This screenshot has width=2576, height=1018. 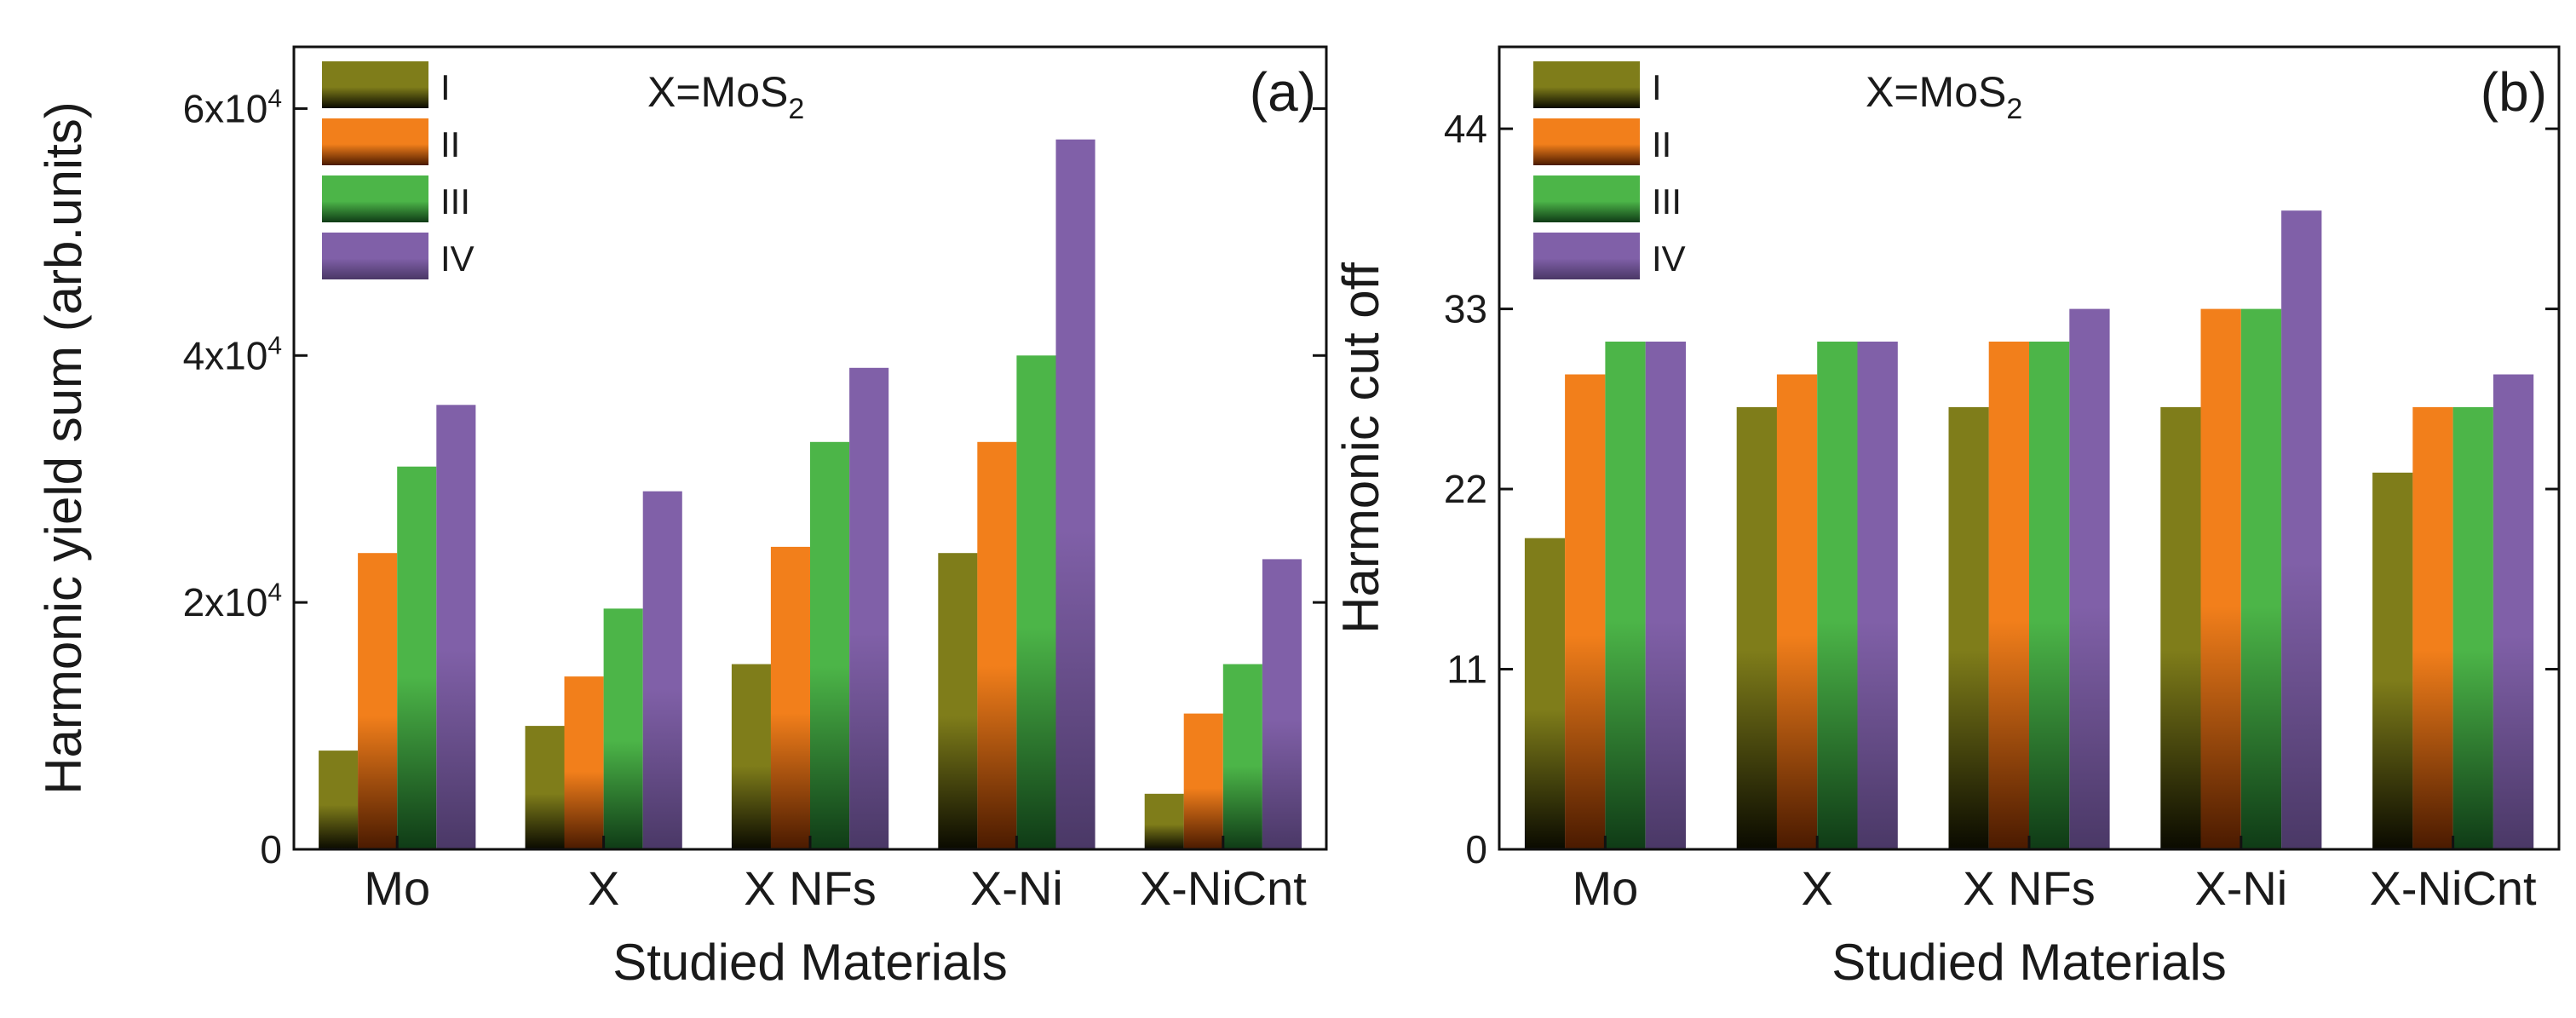 I want to click on panel-label: (b), so click(x=2514, y=92).